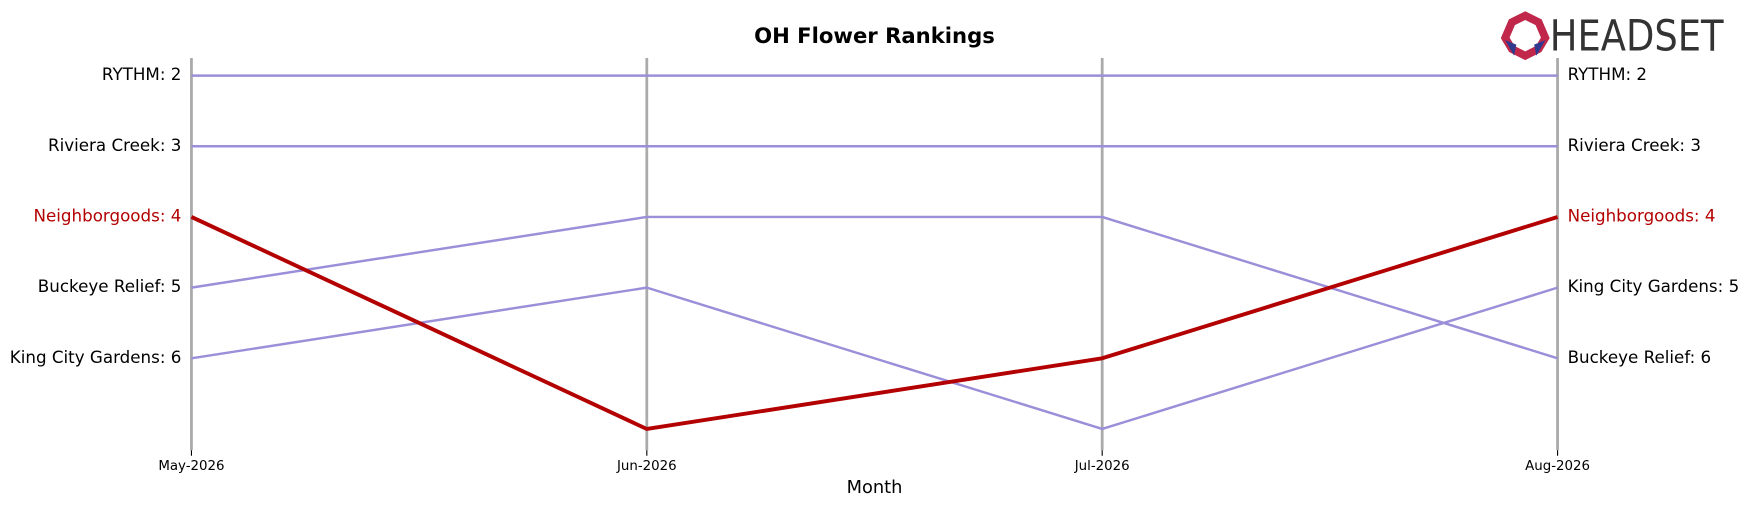 The height and width of the screenshot is (507, 1749). What do you see at coordinates (1557, 466) in the screenshot?
I see `x-tick-label: Aug-2026` at bounding box center [1557, 466].